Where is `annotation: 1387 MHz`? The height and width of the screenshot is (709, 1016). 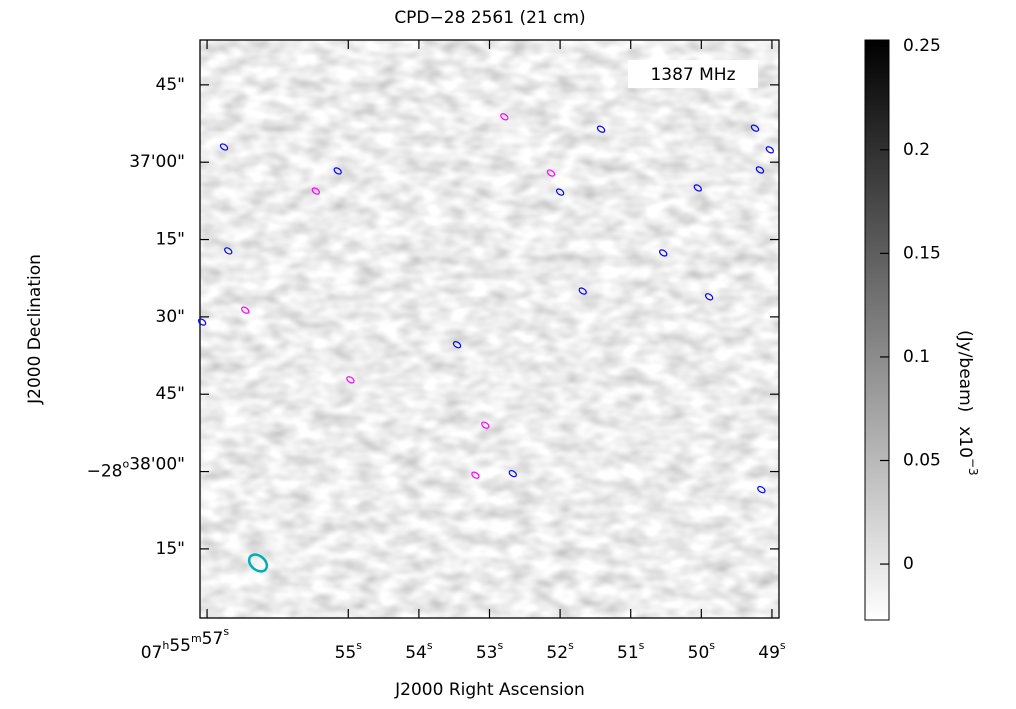
annotation: 1387 MHz is located at coordinates (692, 75).